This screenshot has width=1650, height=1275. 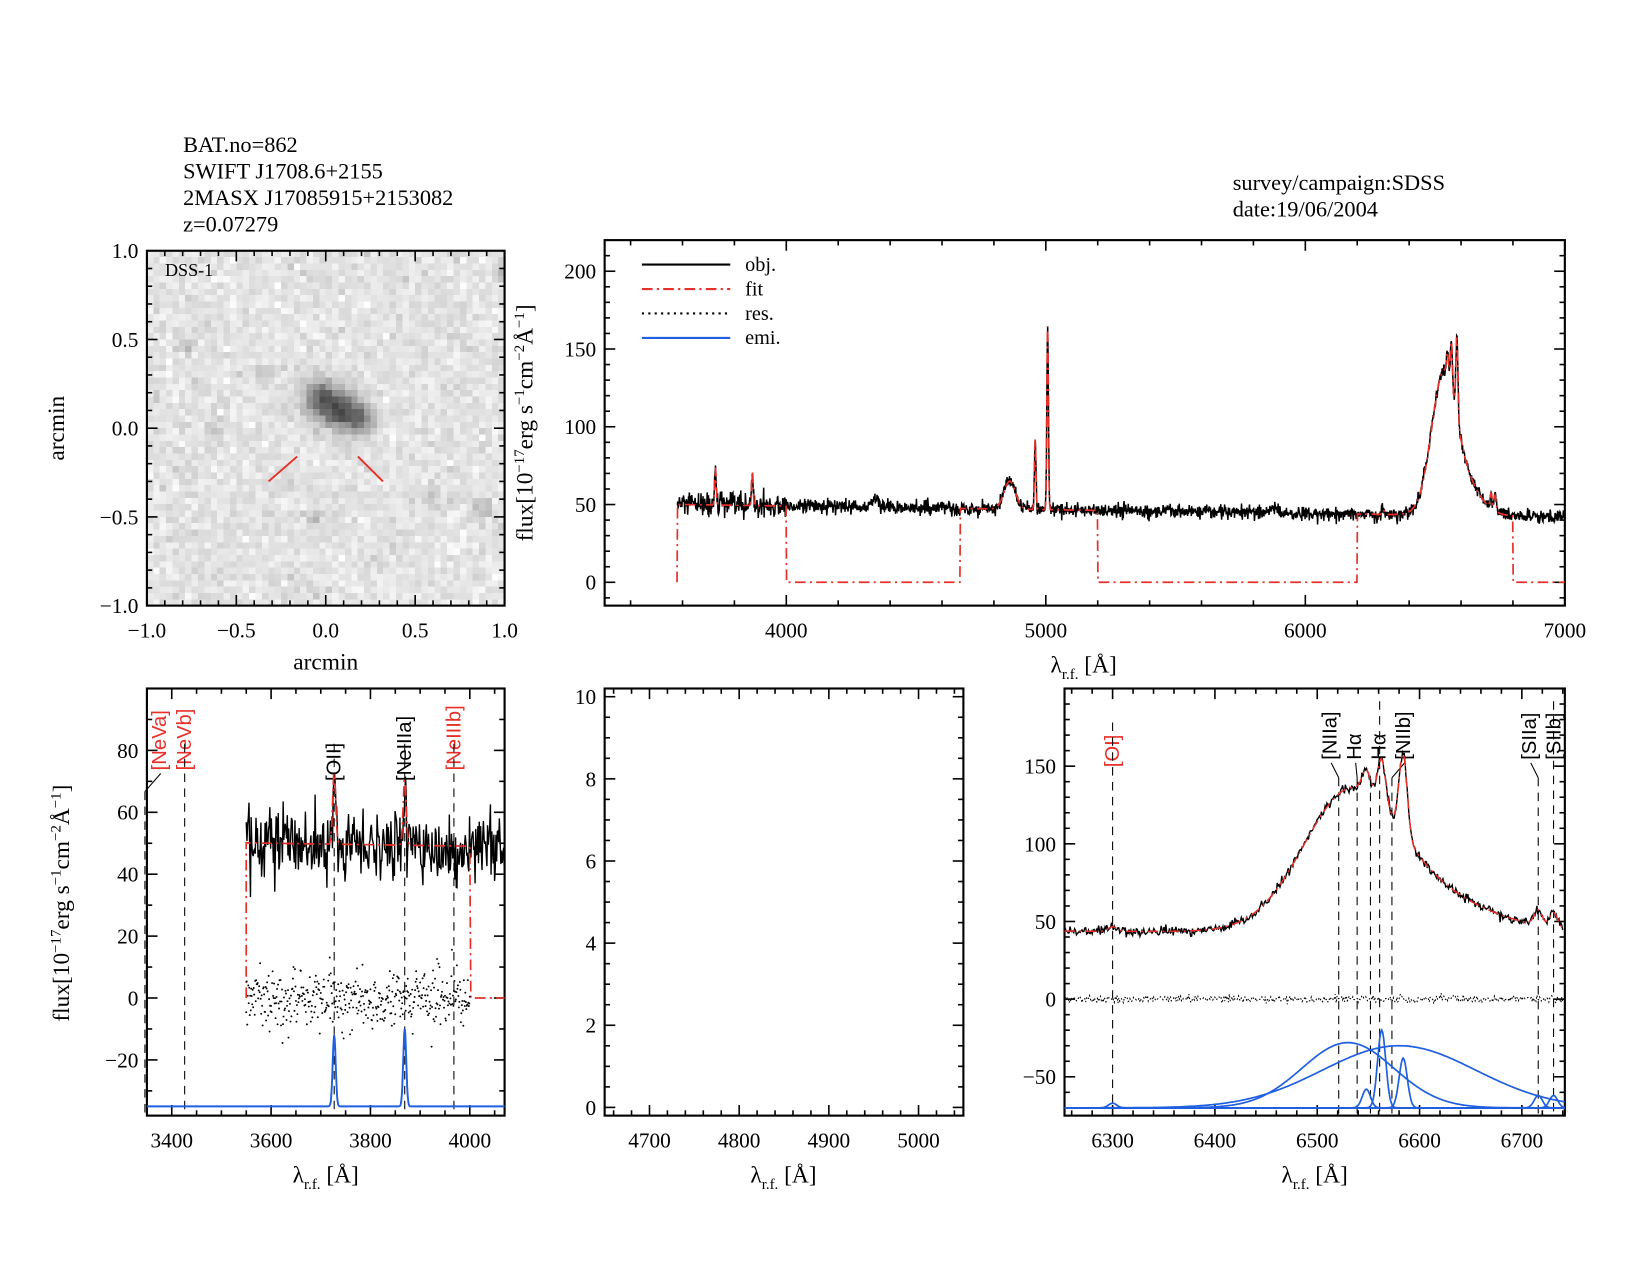 What do you see at coordinates (133, 998) in the screenshot?
I see `y-tick-label: 0` at bounding box center [133, 998].